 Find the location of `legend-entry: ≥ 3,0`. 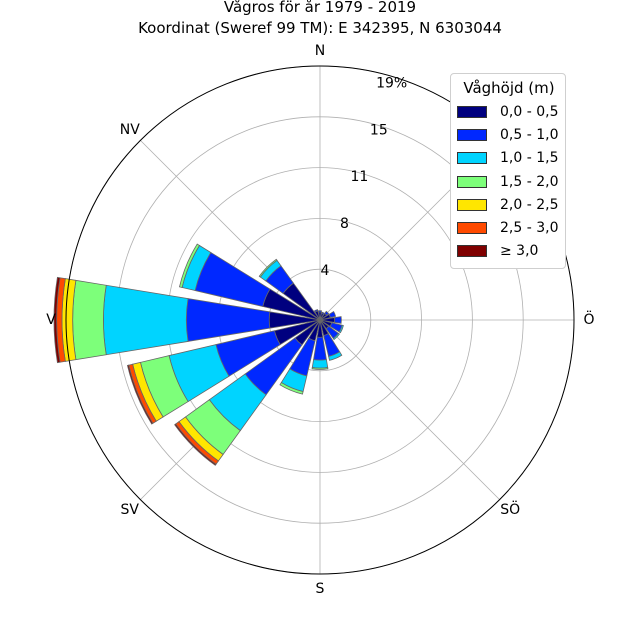

legend-entry: ≥ 3,0 is located at coordinates (497, 251).